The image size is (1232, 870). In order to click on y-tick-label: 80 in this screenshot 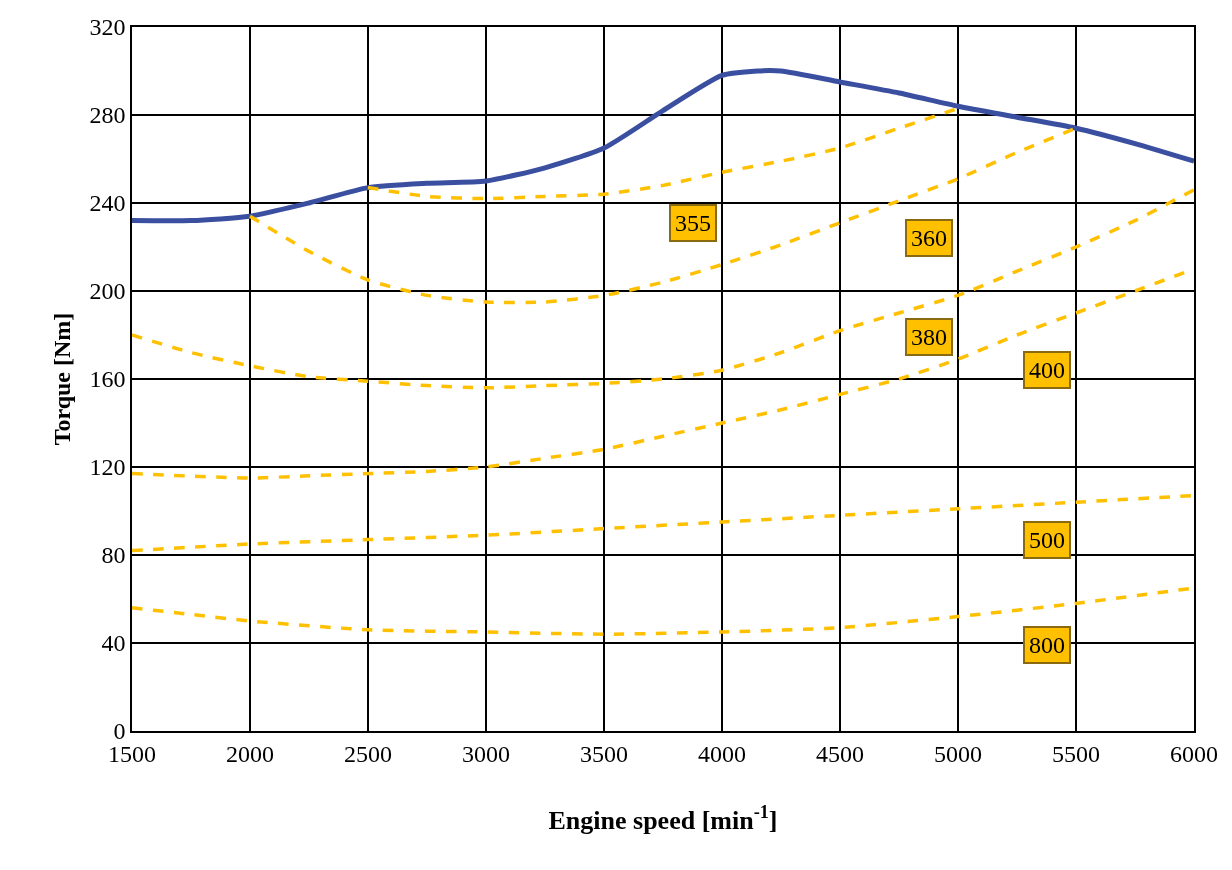, I will do `click(113, 555)`.